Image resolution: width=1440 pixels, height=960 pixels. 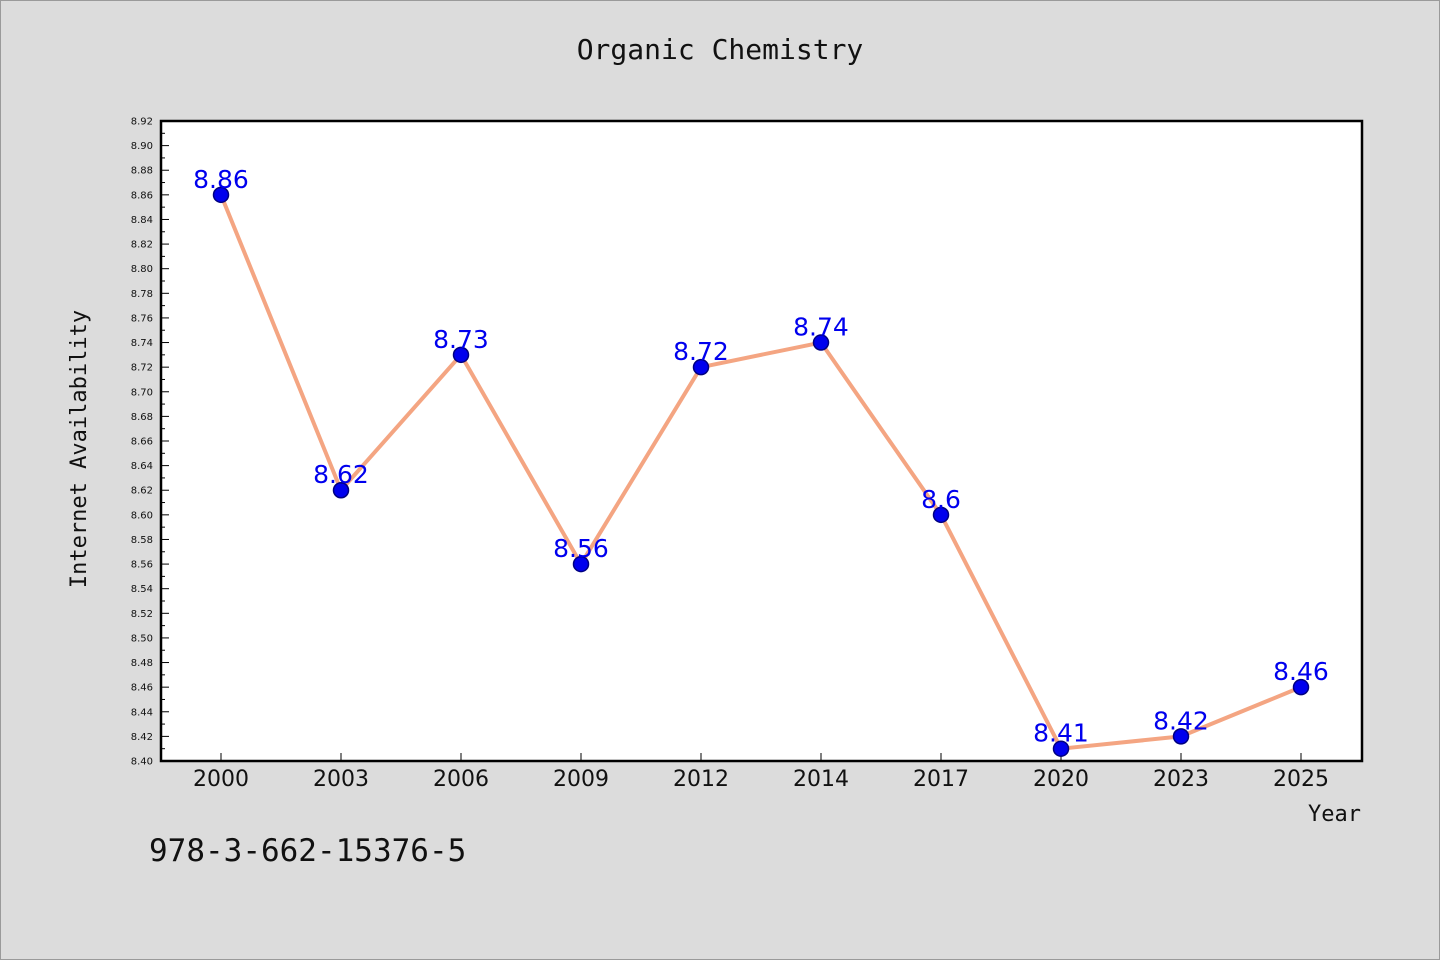 What do you see at coordinates (1334, 814) in the screenshot?
I see `x-axis-label: Year` at bounding box center [1334, 814].